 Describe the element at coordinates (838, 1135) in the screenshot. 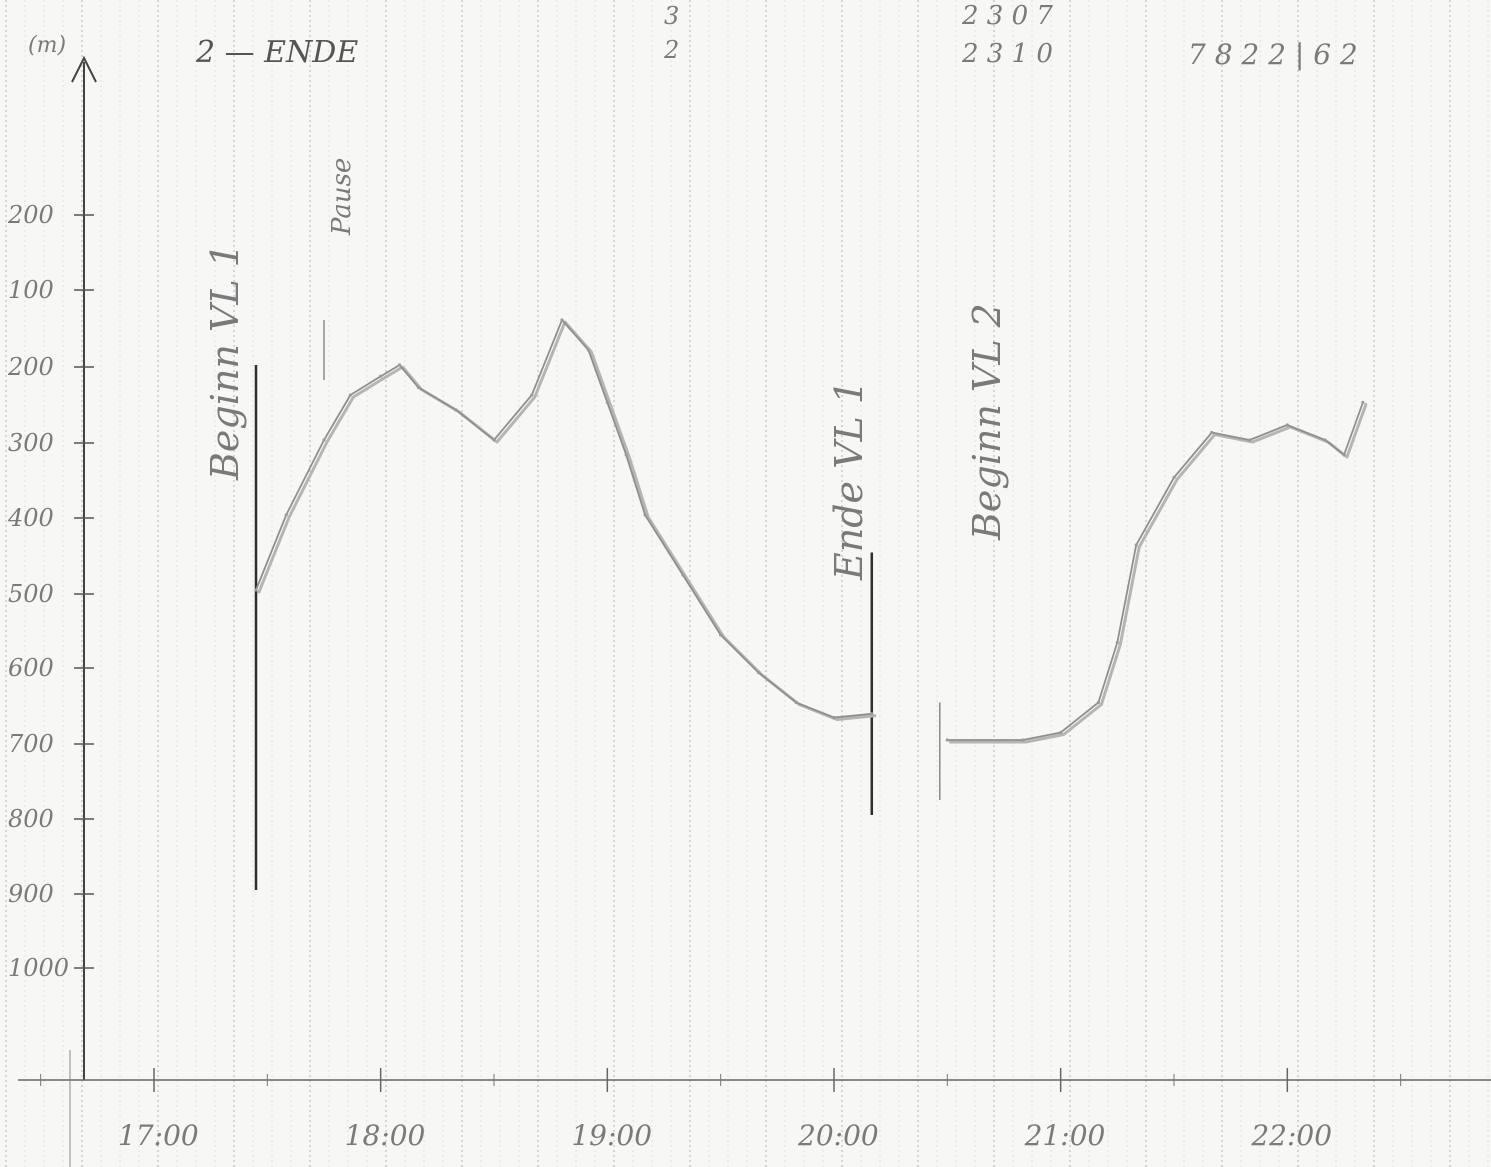

I see `x-tick-label: 20:00` at that location.